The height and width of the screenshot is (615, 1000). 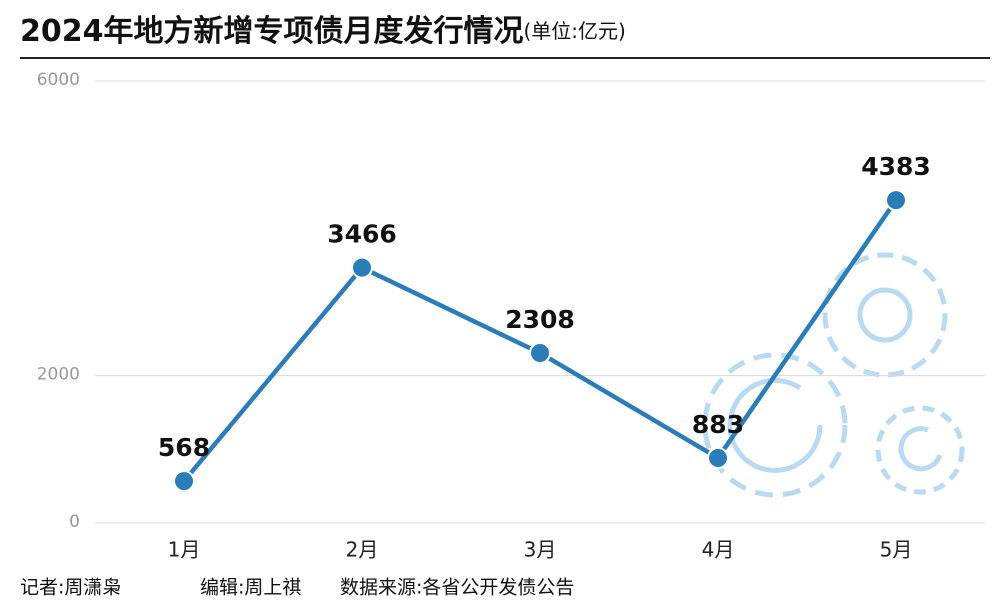 What do you see at coordinates (833, 375) in the screenshot?
I see `gear-decoration` at bounding box center [833, 375].